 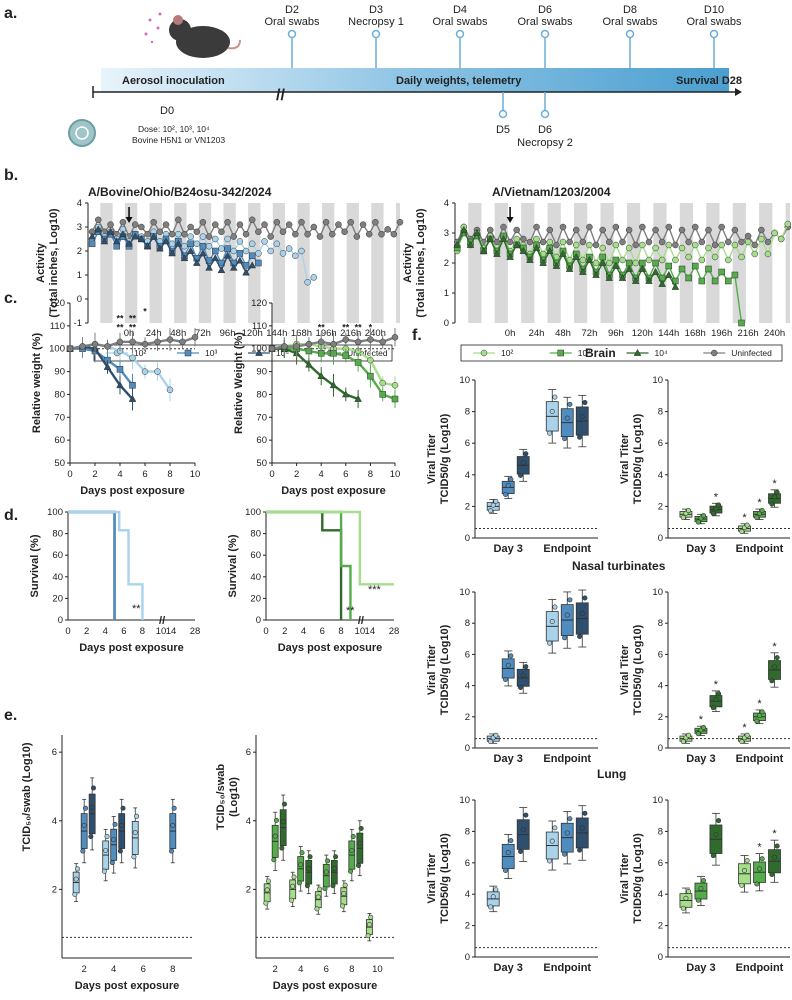 What do you see at coordinates (584, 353) in the screenshot?
I see `legend-label: 10³` at bounding box center [584, 353].